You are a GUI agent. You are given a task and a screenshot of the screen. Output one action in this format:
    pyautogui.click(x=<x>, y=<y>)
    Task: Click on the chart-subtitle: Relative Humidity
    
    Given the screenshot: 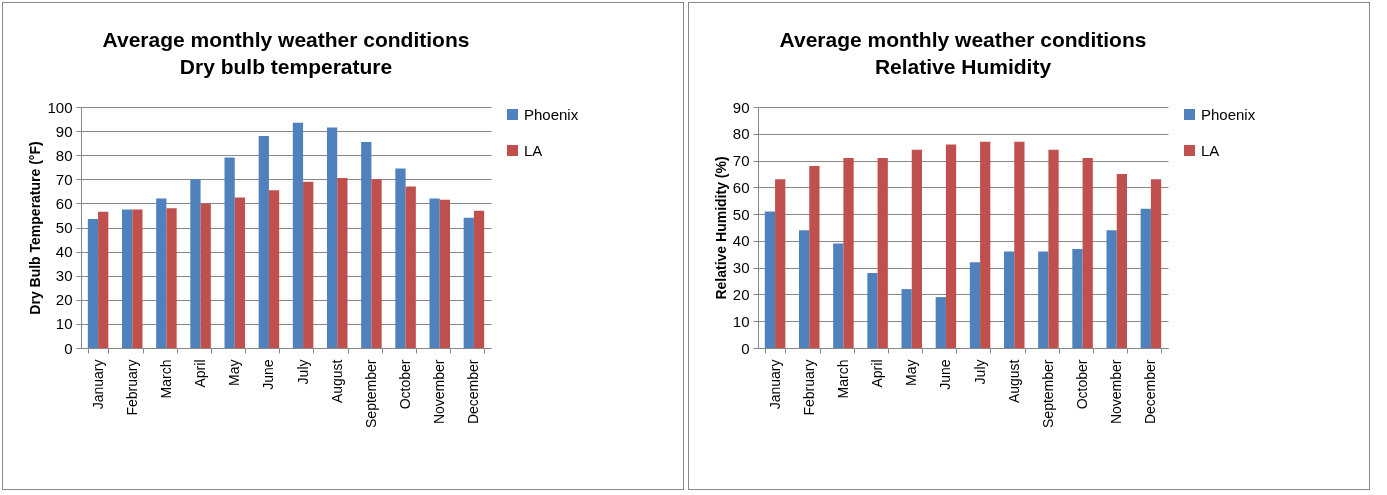 What is the action you would take?
    pyautogui.click(x=963, y=66)
    